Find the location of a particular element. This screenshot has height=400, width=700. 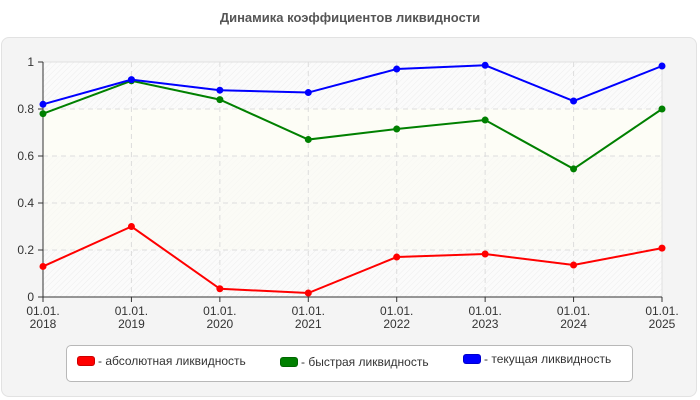

legend-label: - абсолютная ликвидность is located at coordinates (172, 361).